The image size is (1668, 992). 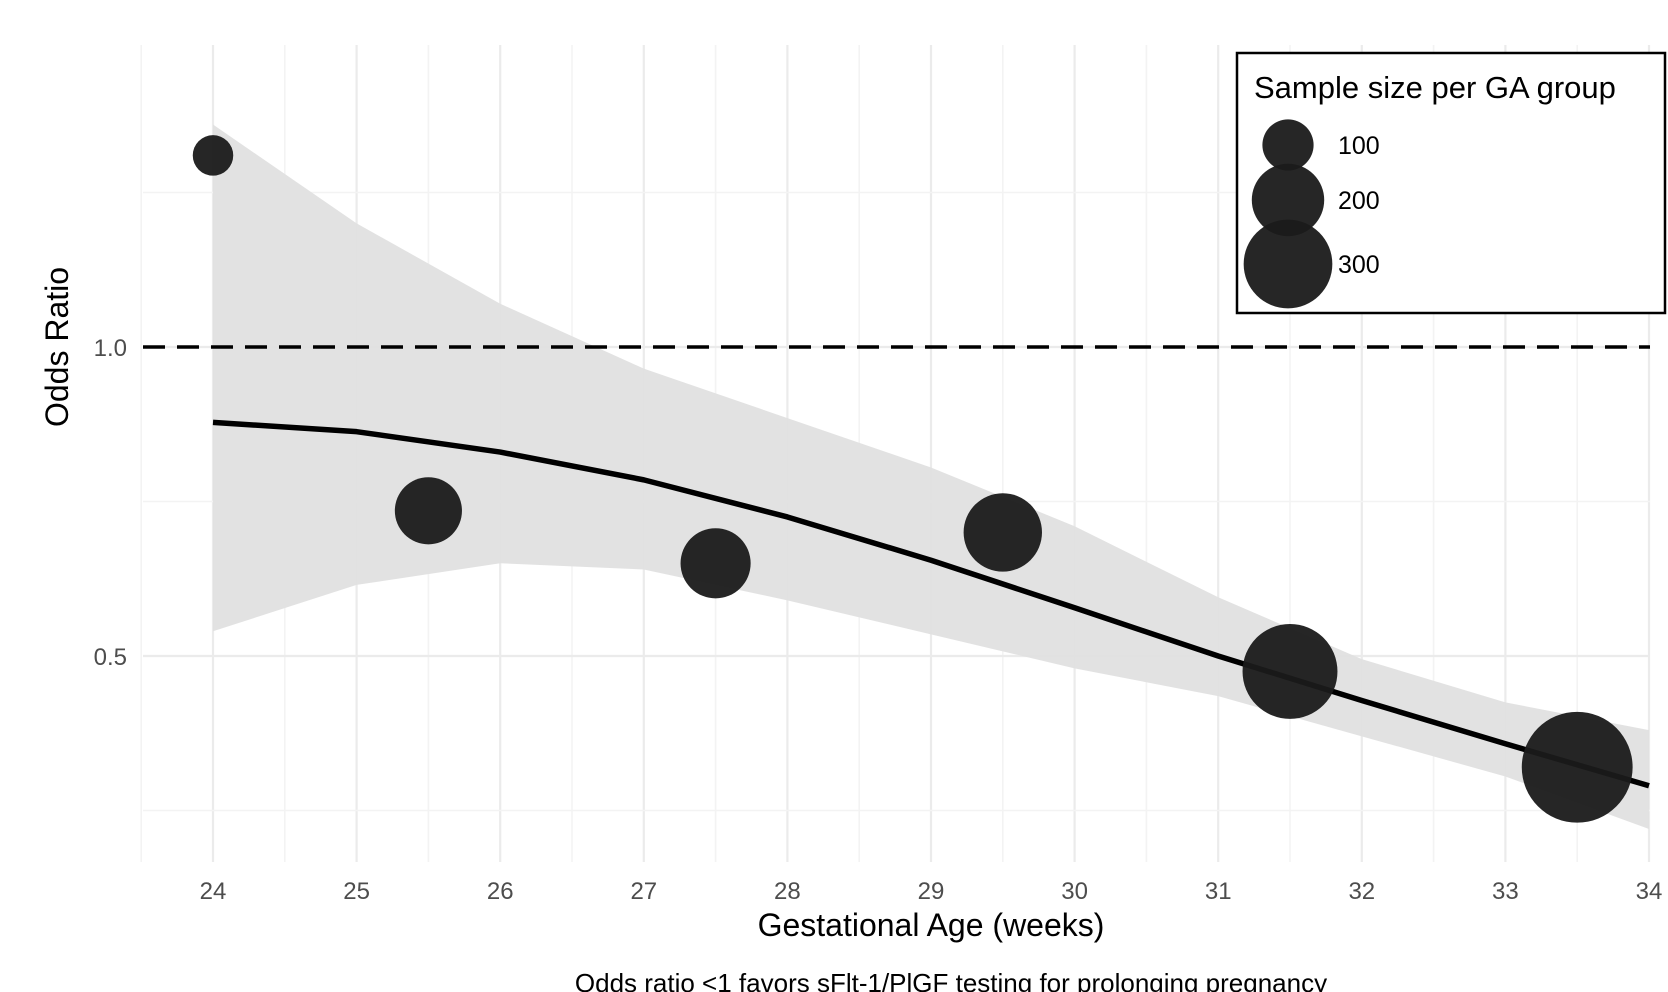 What do you see at coordinates (931, 891) in the screenshot?
I see `x-tick-label: 29` at bounding box center [931, 891].